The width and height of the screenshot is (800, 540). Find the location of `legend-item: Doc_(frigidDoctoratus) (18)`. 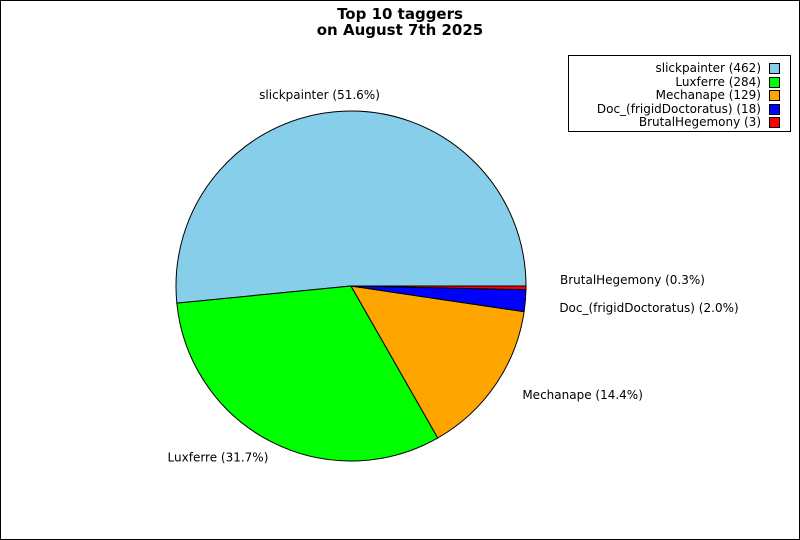

legend-item: Doc_(frigidDoctoratus) (18) is located at coordinates (679, 108).